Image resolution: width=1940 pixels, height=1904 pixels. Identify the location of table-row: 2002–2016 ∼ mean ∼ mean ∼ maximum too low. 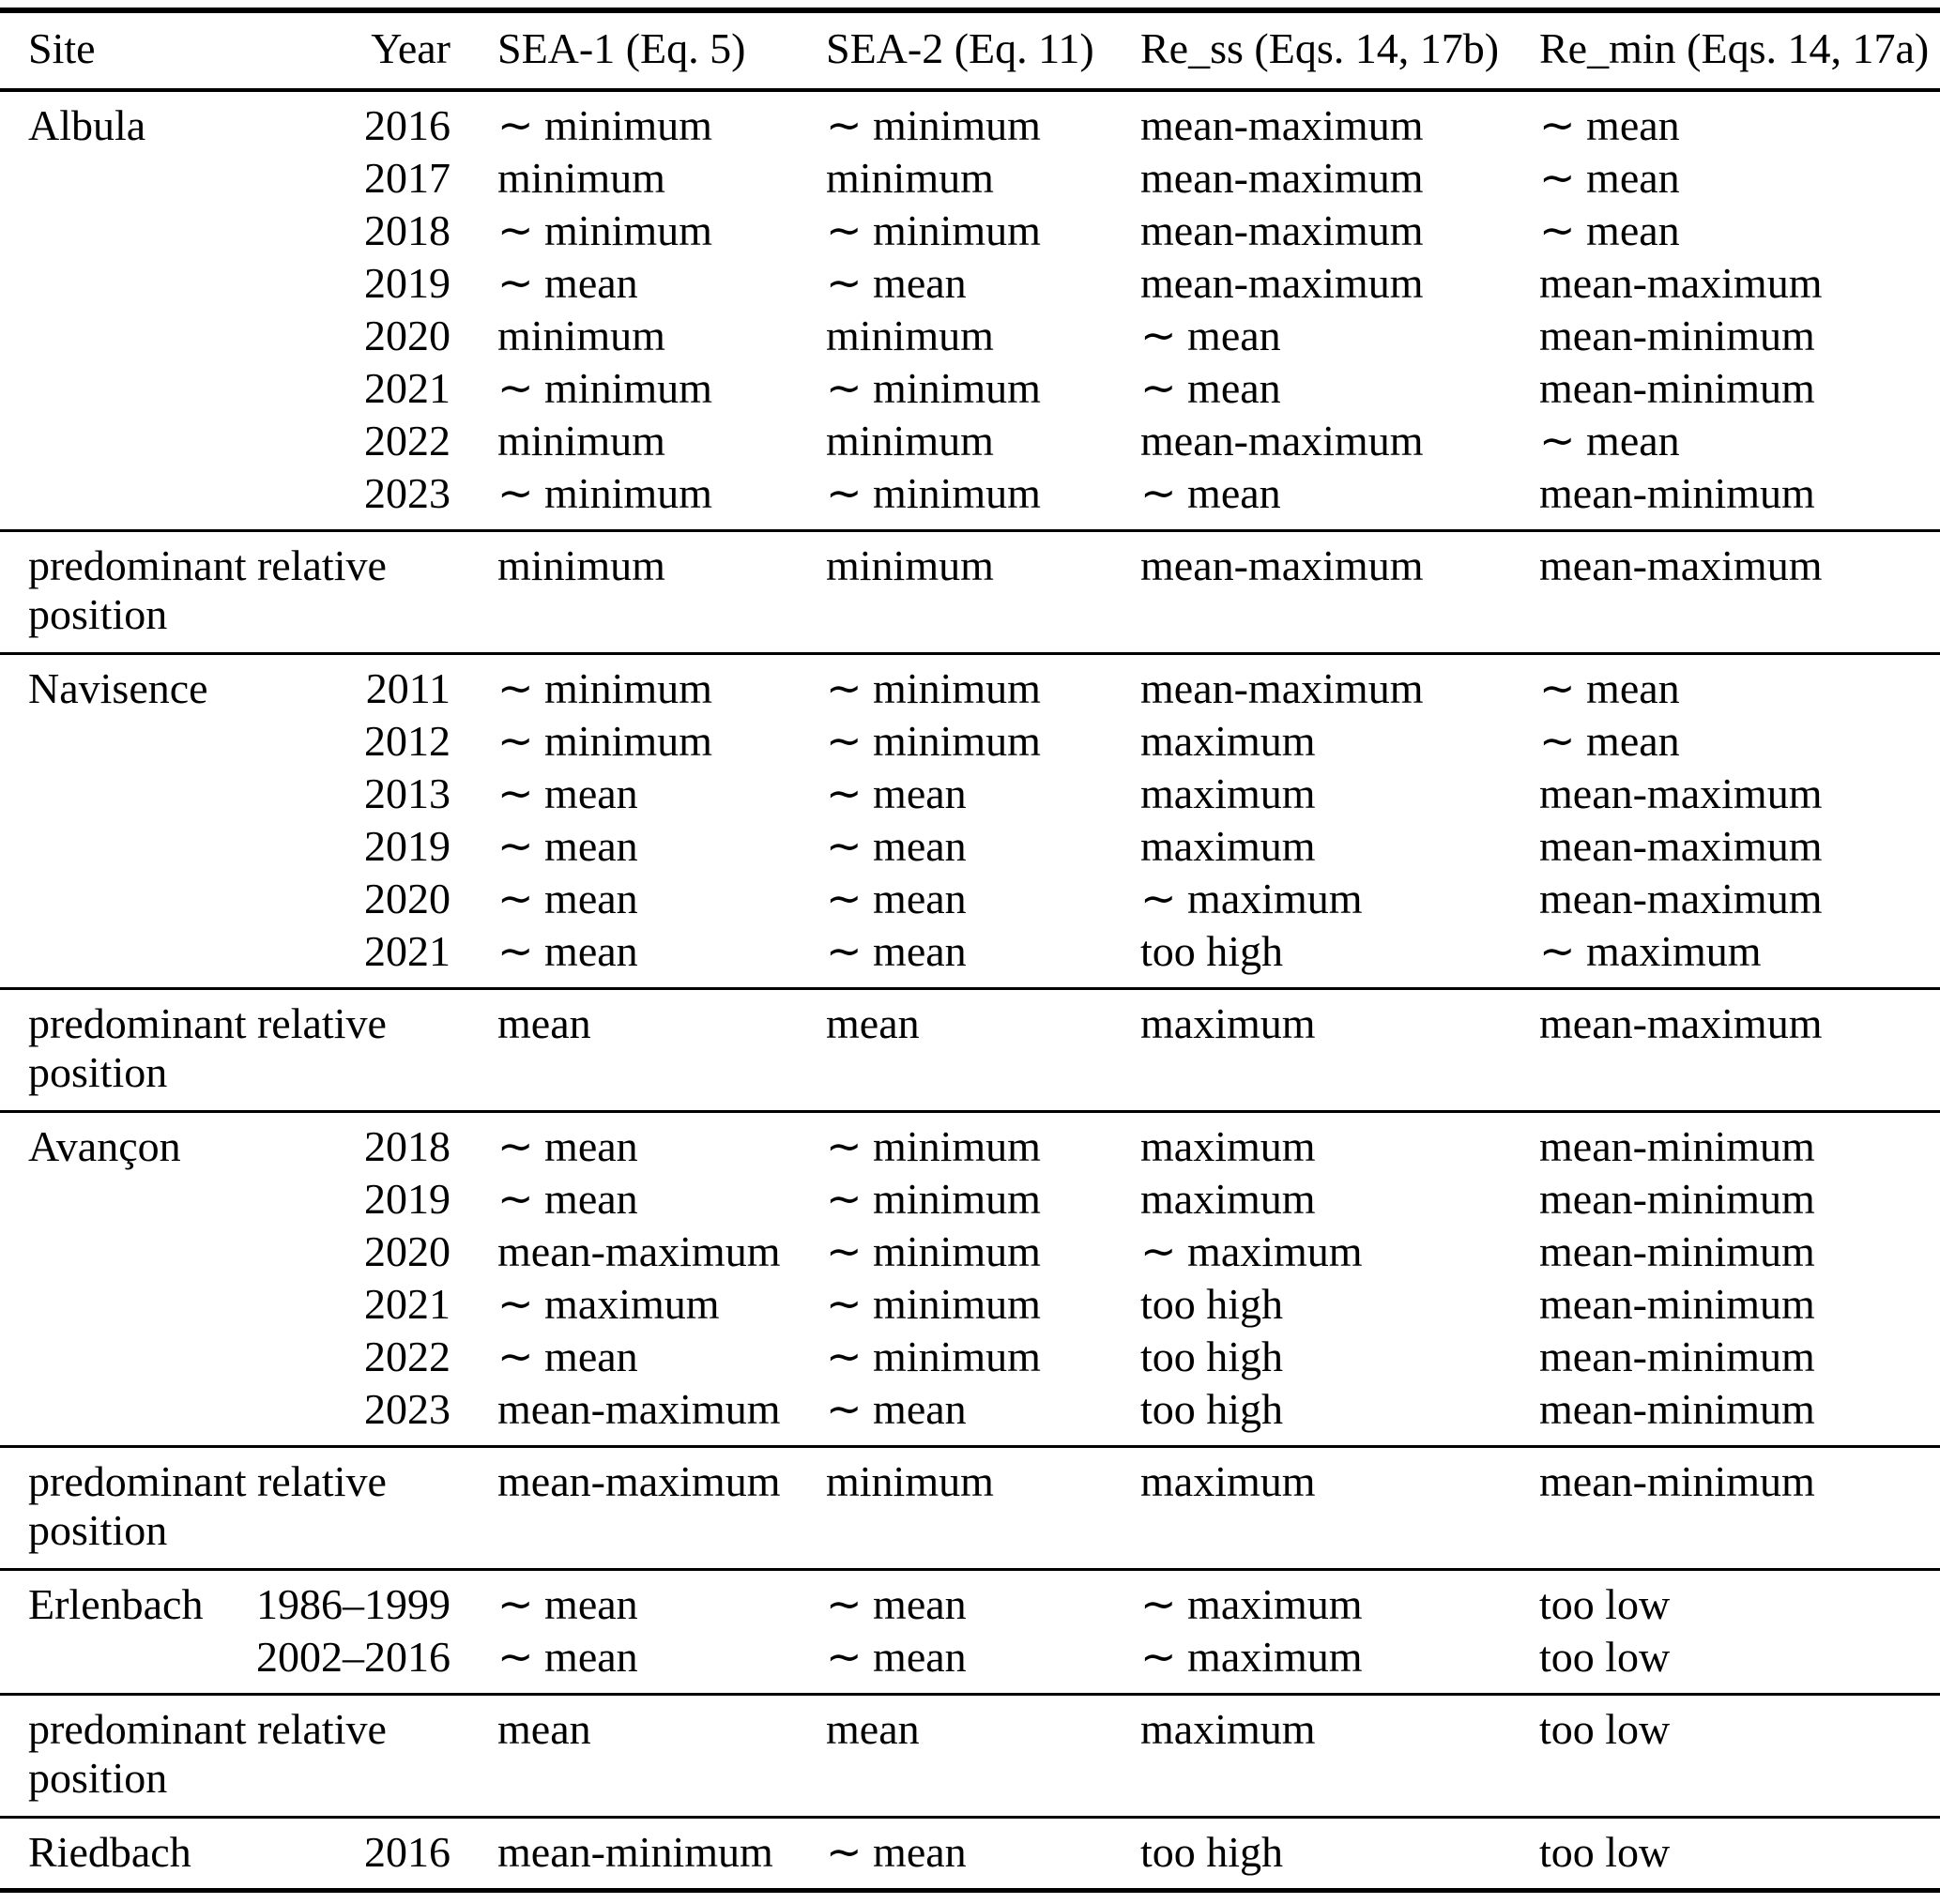
(970, 1663).